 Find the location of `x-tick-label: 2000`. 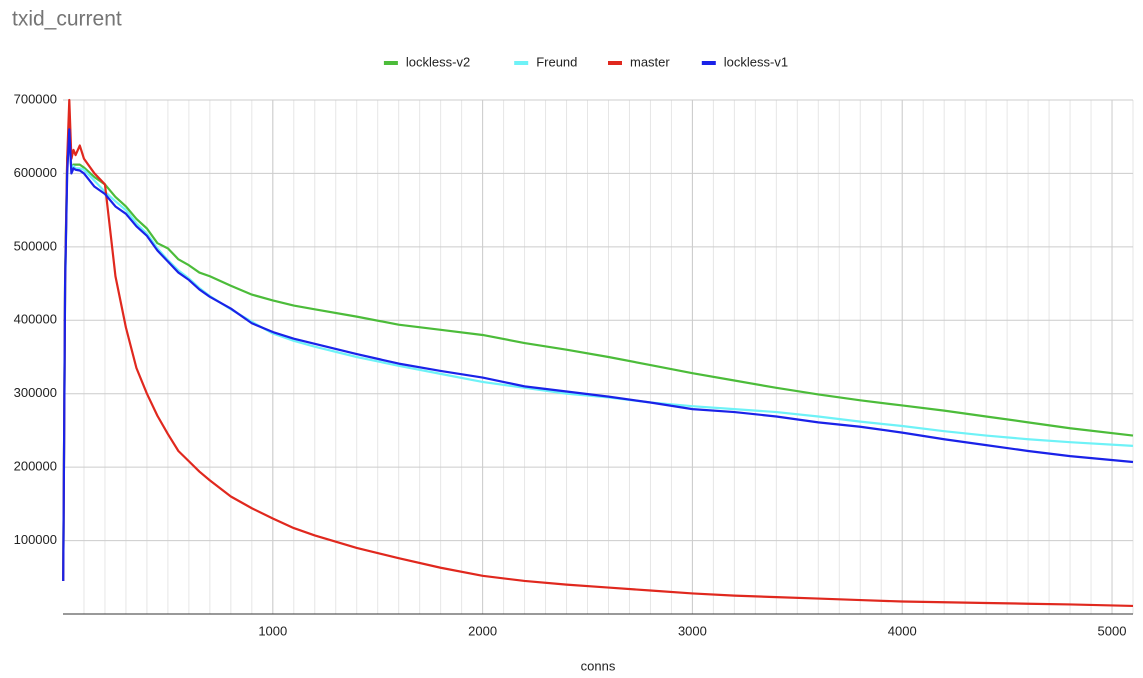

x-tick-label: 2000 is located at coordinates (482, 630).